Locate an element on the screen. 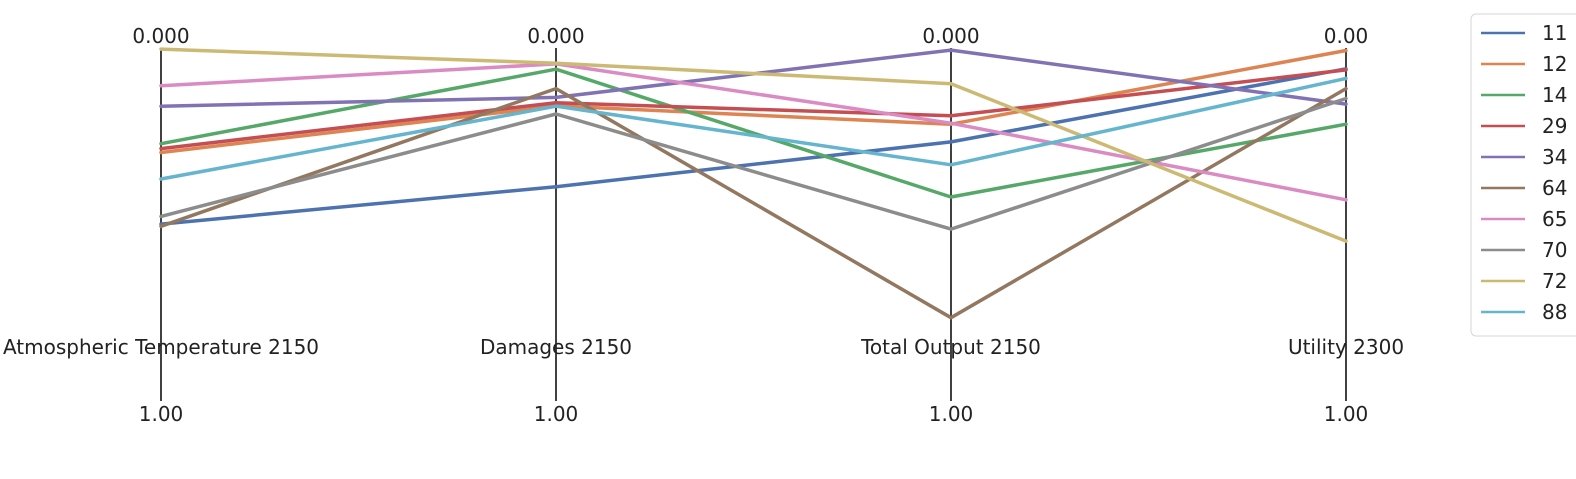 The height and width of the screenshot is (479, 1576). axis-label: Atmospheric Temperature 2150 is located at coordinates (161, 347).